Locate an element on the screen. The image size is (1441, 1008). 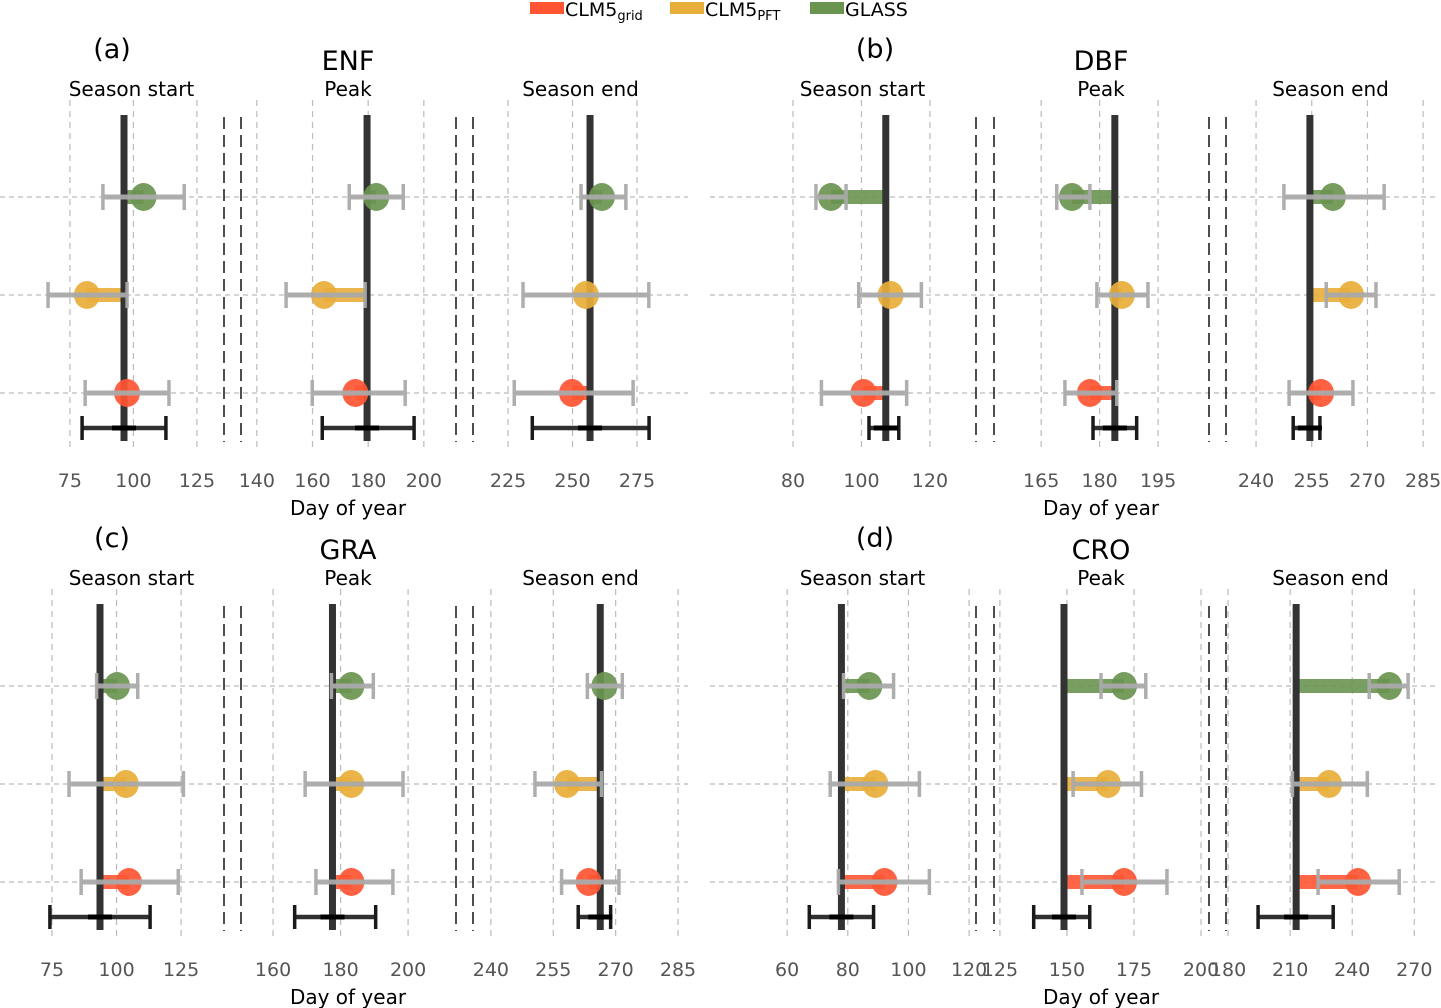
subplot-season-end: Season end 240 255 270 285 is located at coordinates (1339, 284).